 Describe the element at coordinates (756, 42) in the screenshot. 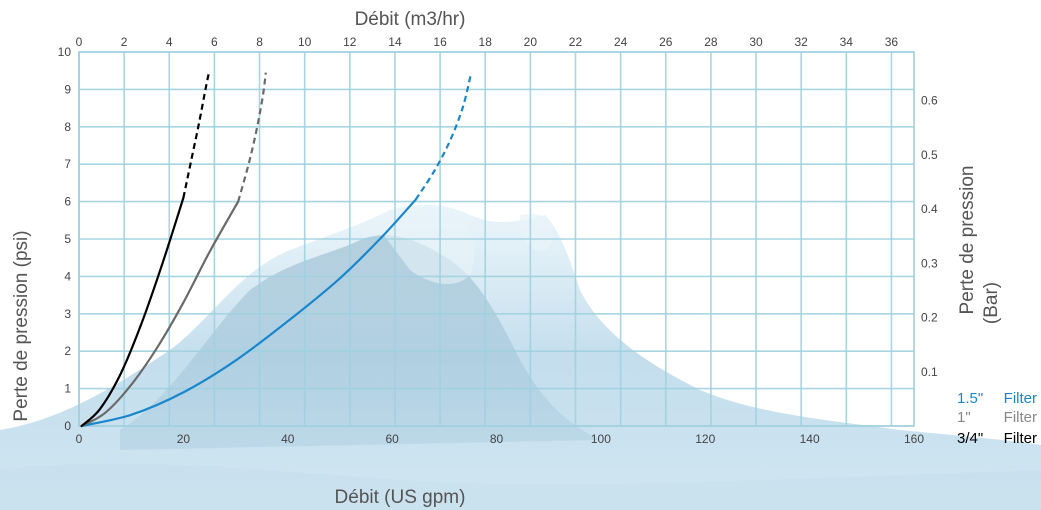

I see `x-top-tick-label: 30` at that location.